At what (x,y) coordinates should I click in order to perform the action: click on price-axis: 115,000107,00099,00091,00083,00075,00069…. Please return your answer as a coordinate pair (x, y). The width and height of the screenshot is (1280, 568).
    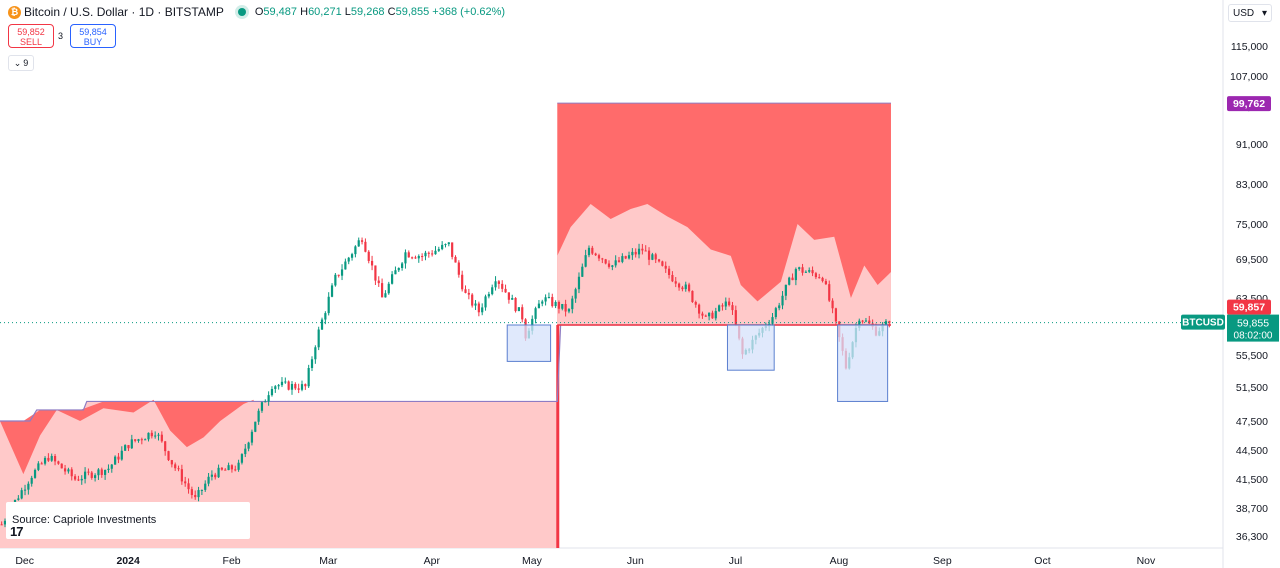
    Looking at the image, I should click on (1249, 292).